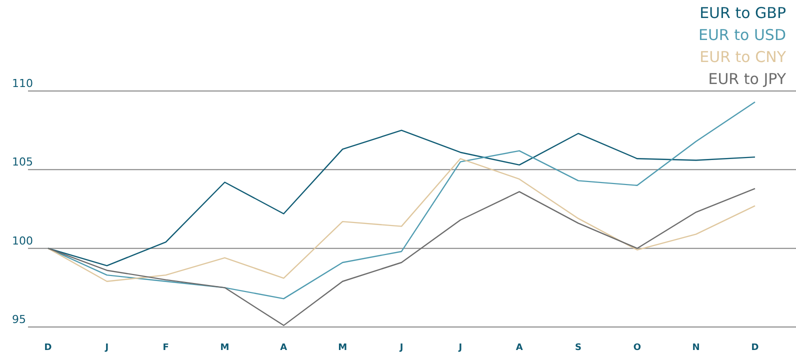  I want to click on x-tick-label: O, so click(637, 348).